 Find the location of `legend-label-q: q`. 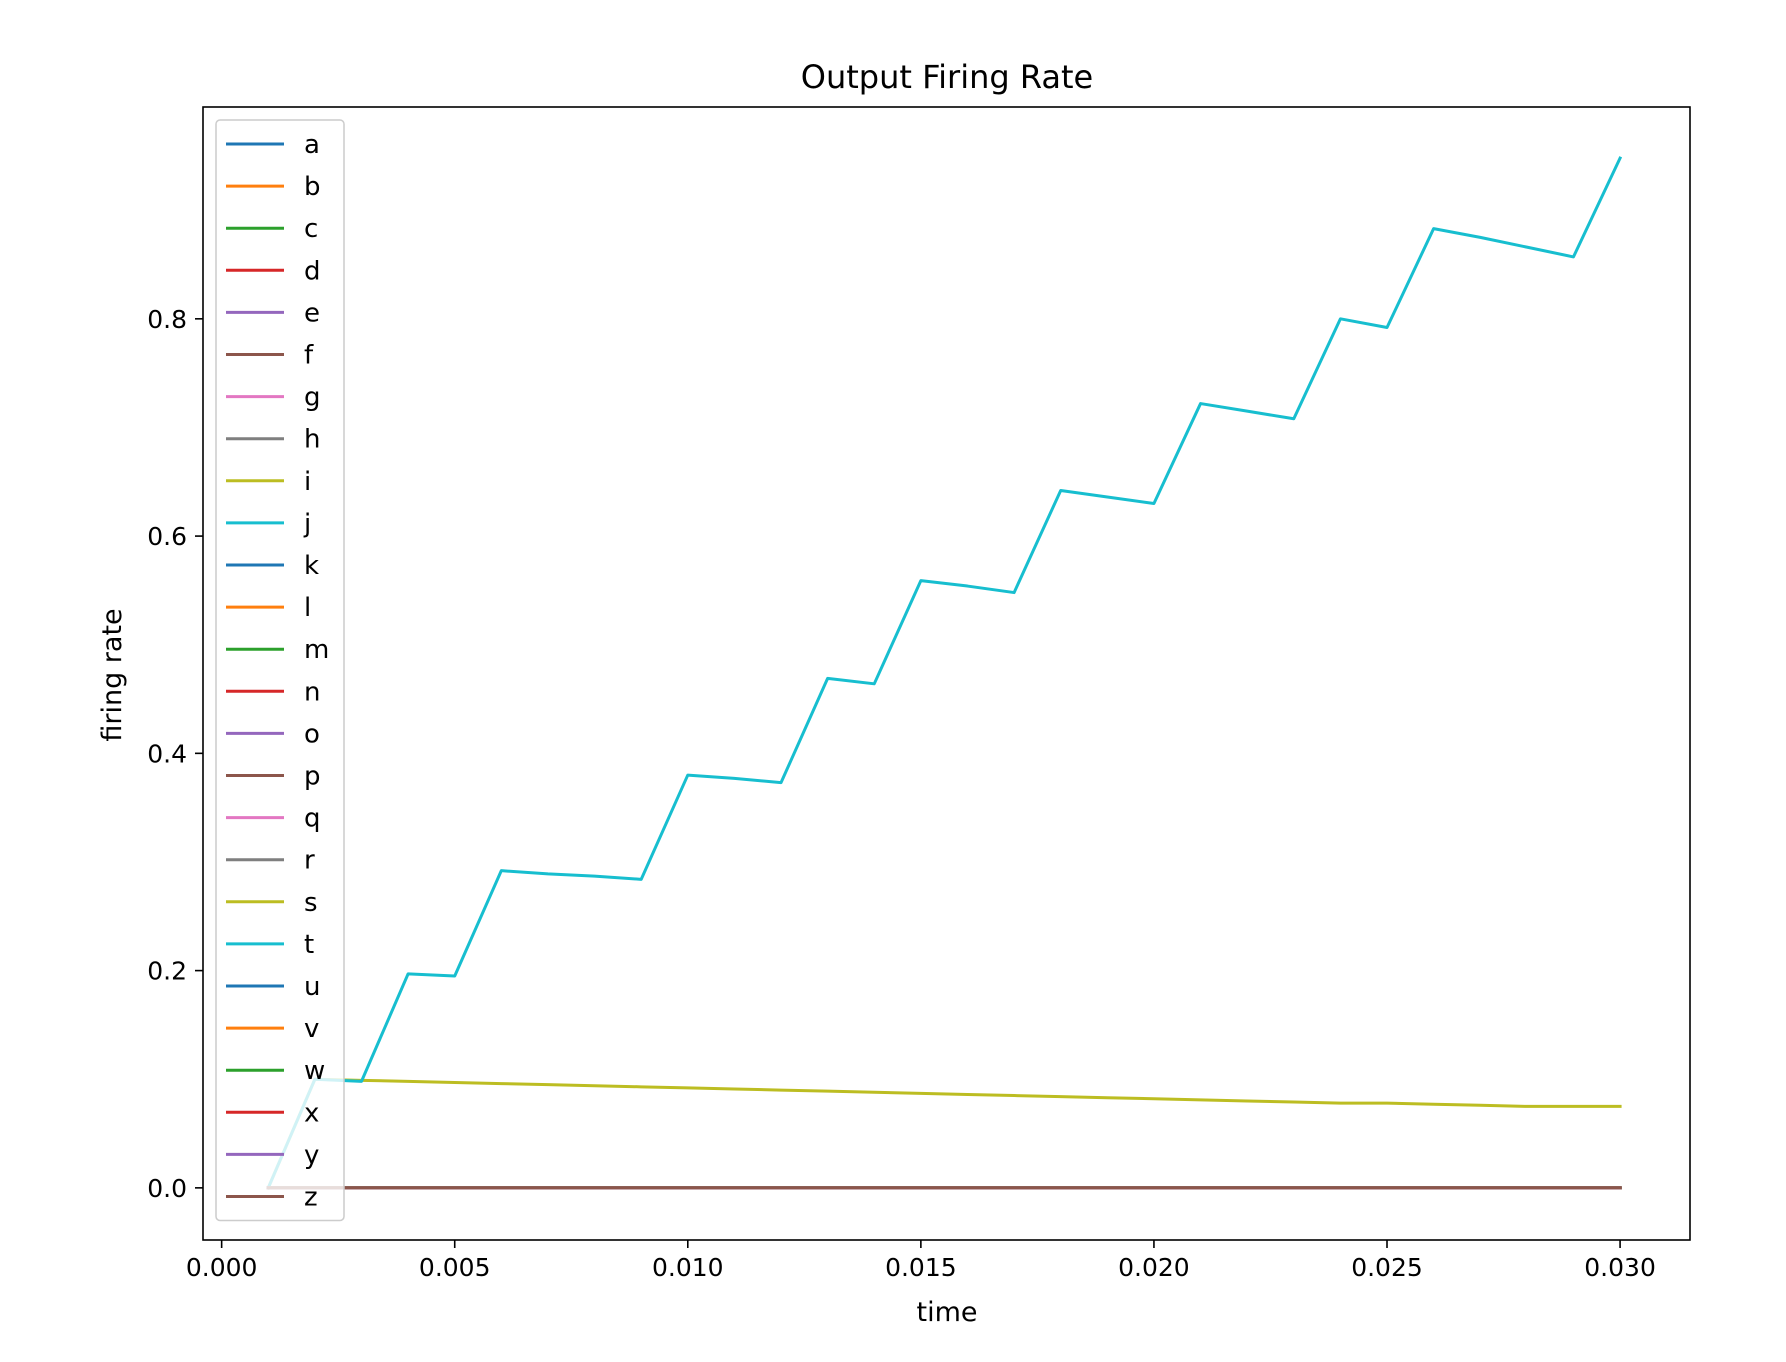

legend-label-q: q is located at coordinates (312, 819).